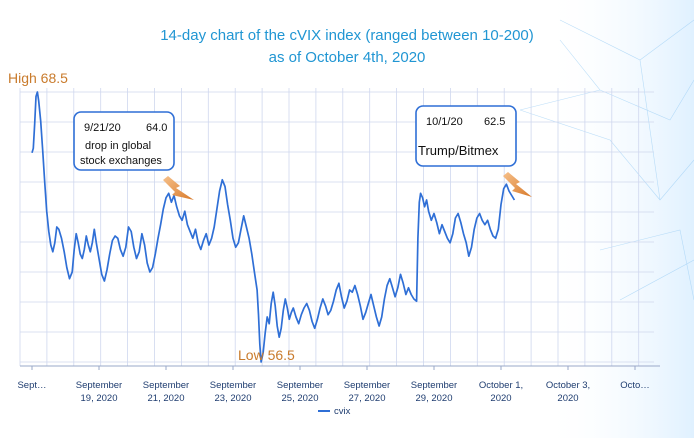 This screenshot has width=694, height=438. Describe the element at coordinates (501, 385) in the screenshot. I see `x-tick-label: October 1,` at that location.